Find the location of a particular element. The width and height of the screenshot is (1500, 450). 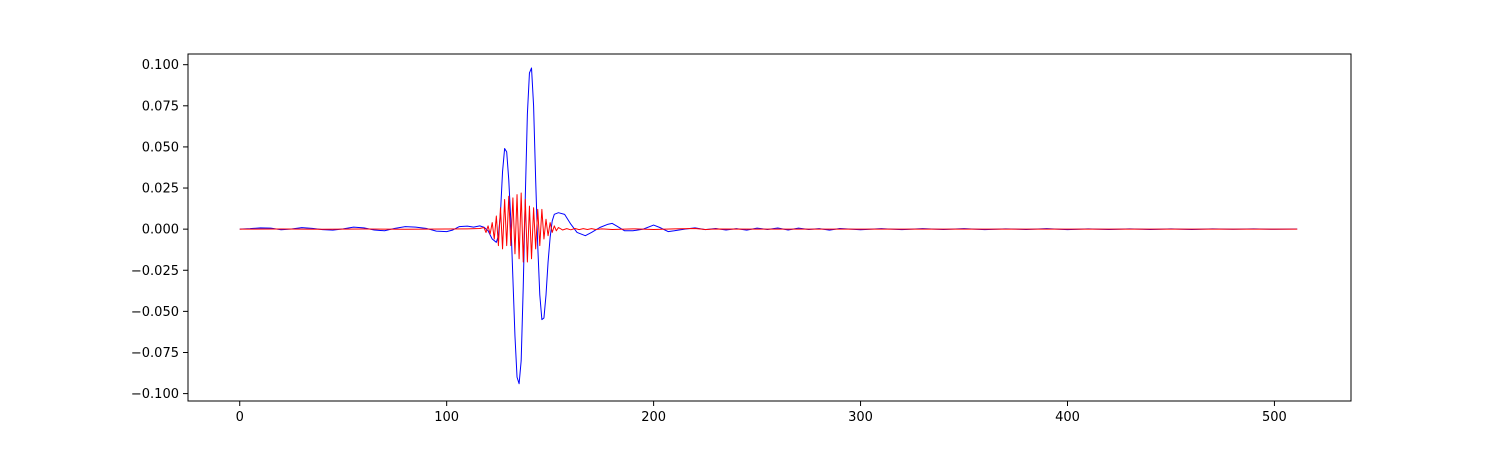

x-tick-label: 100 is located at coordinates (446, 417).